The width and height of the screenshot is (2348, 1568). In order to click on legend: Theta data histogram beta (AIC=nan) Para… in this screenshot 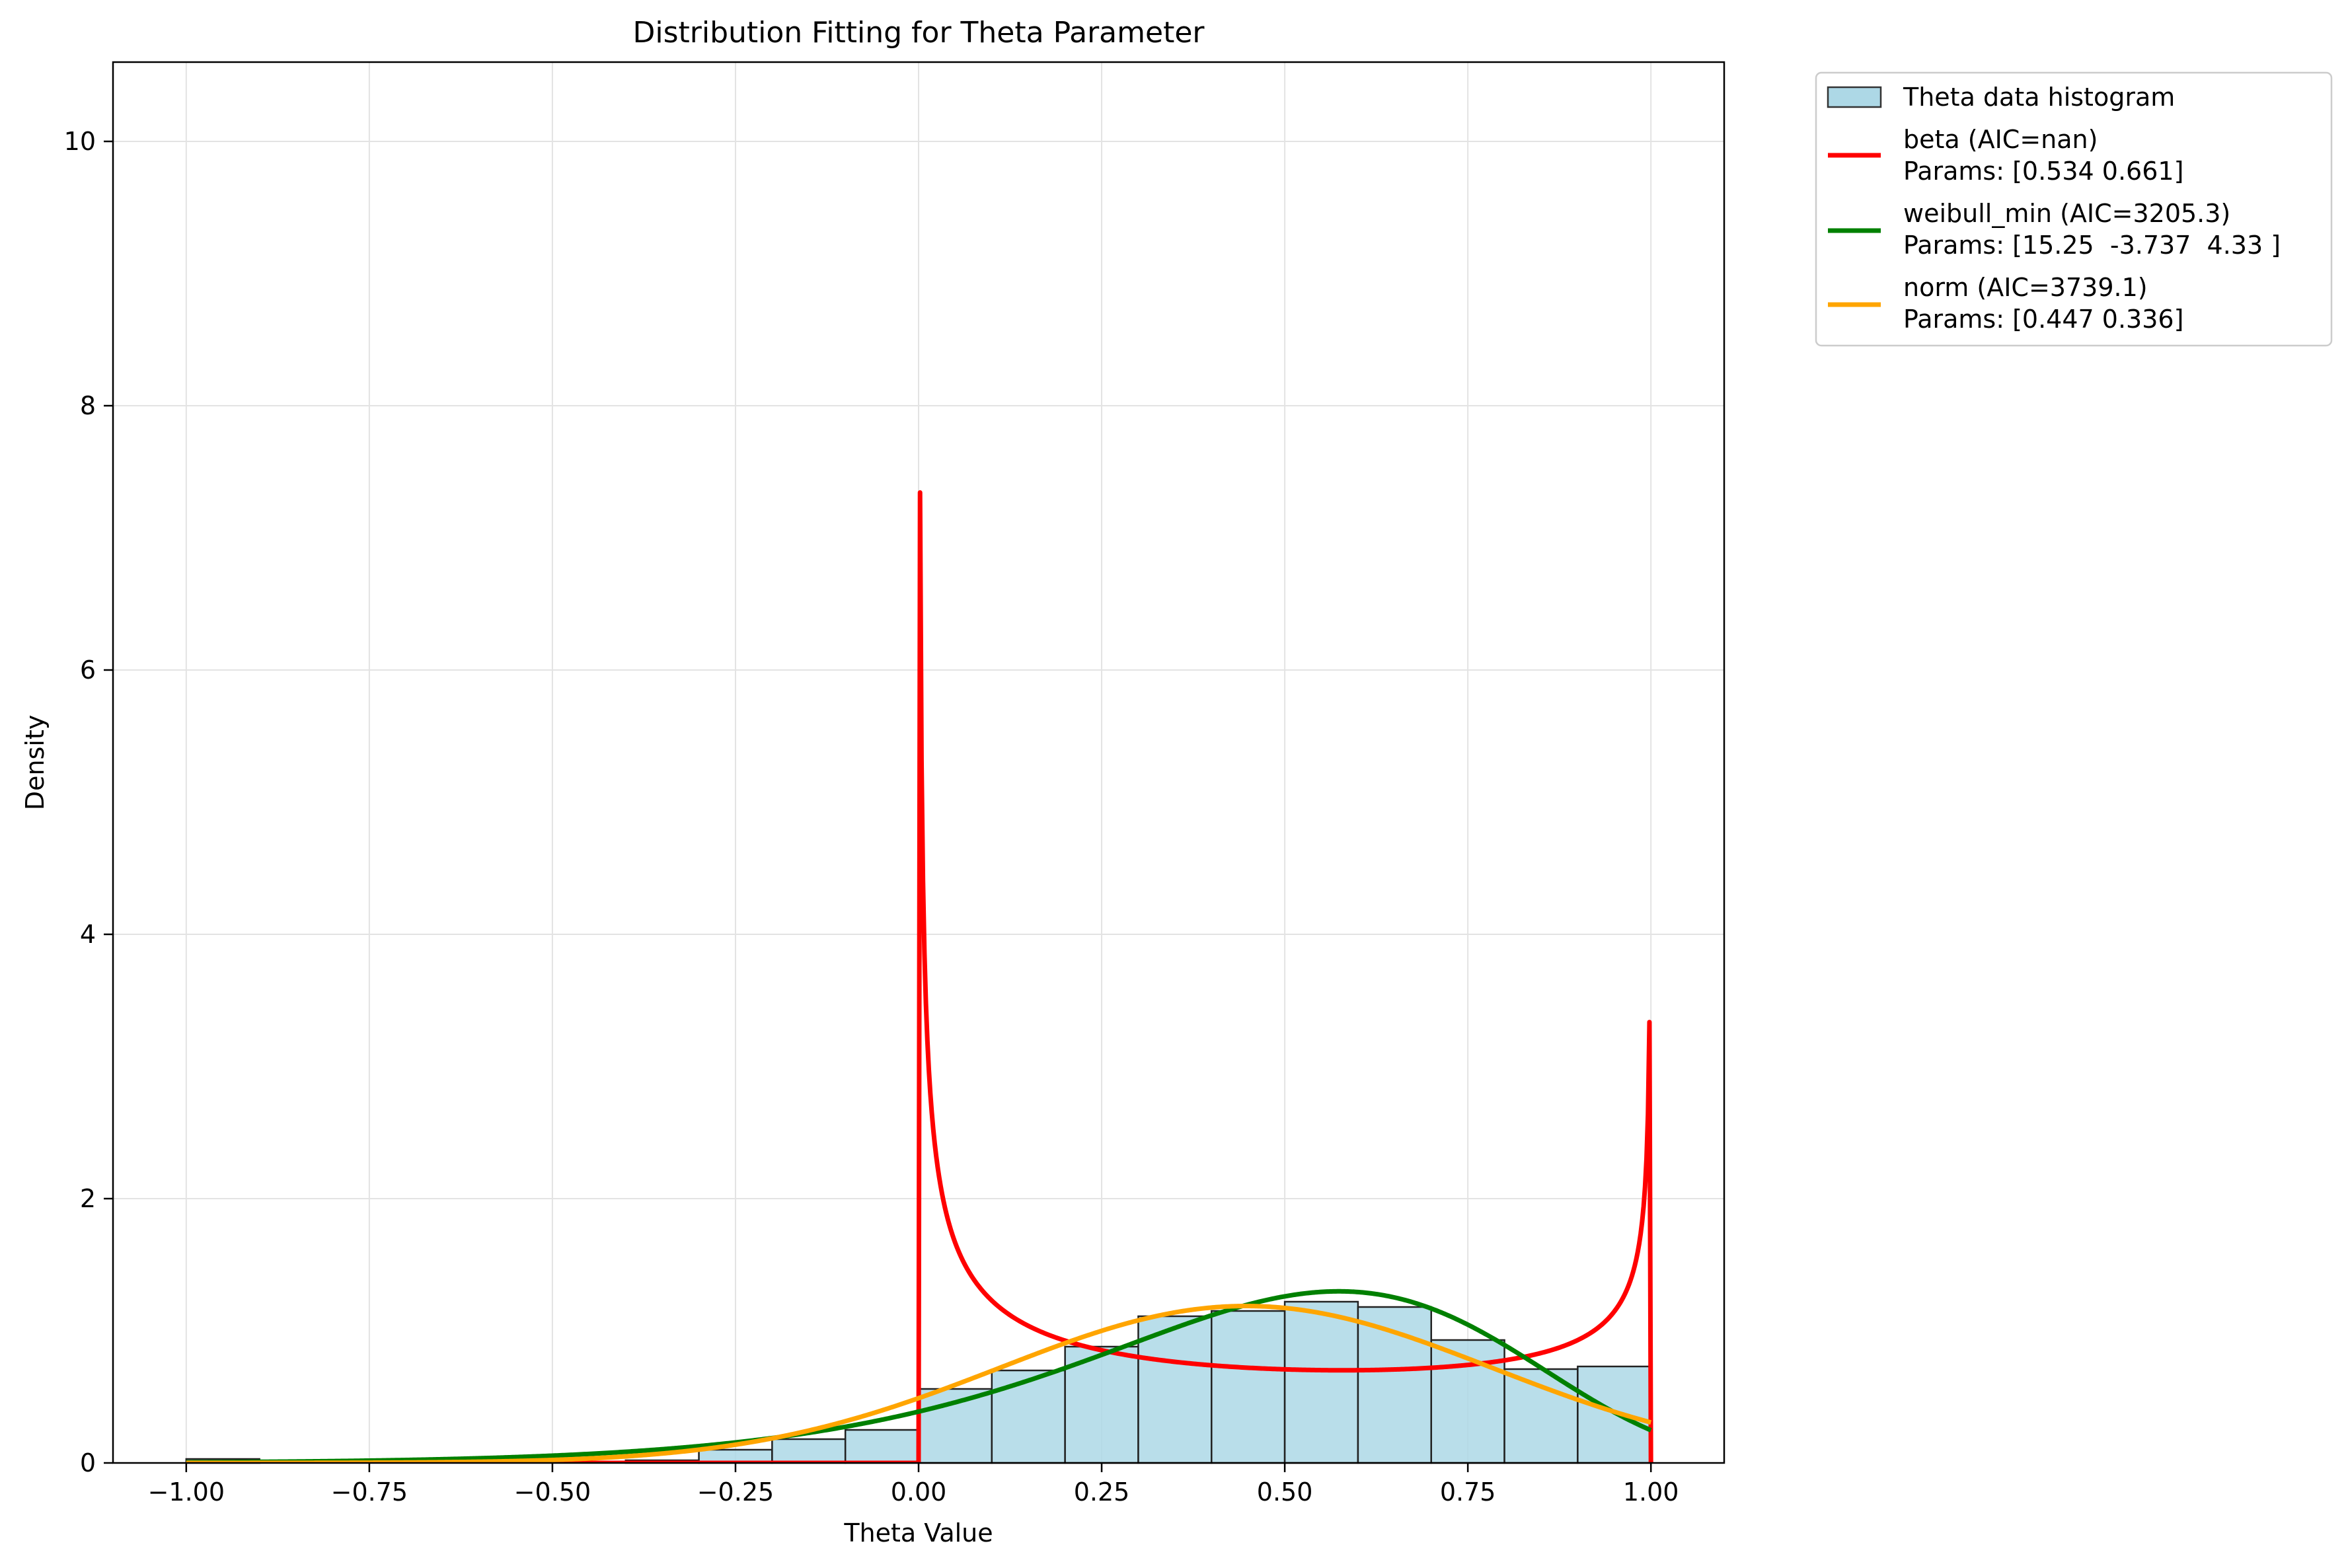, I will do `click(2074, 209)`.